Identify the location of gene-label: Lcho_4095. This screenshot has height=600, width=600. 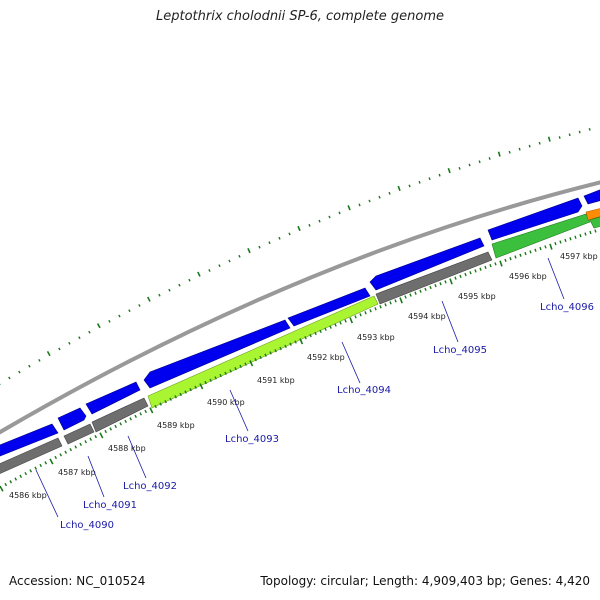
(460, 350).